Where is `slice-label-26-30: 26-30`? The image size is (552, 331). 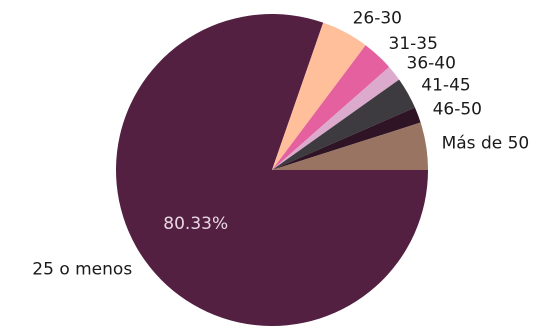
slice-label-26-30: 26-30 is located at coordinates (377, 19).